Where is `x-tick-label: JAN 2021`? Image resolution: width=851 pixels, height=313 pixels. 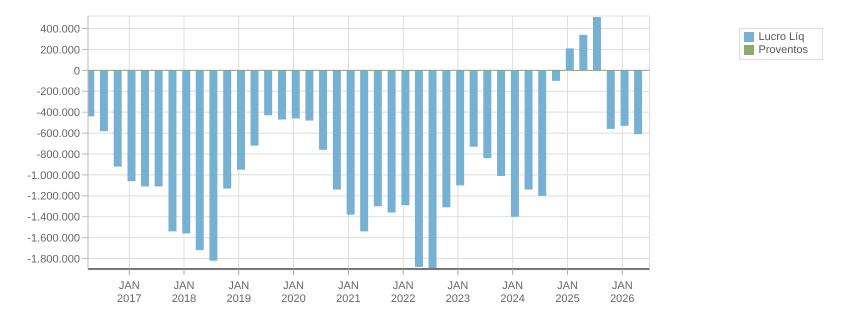 x-tick-label: JAN 2021 is located at coordinates (348, 292).